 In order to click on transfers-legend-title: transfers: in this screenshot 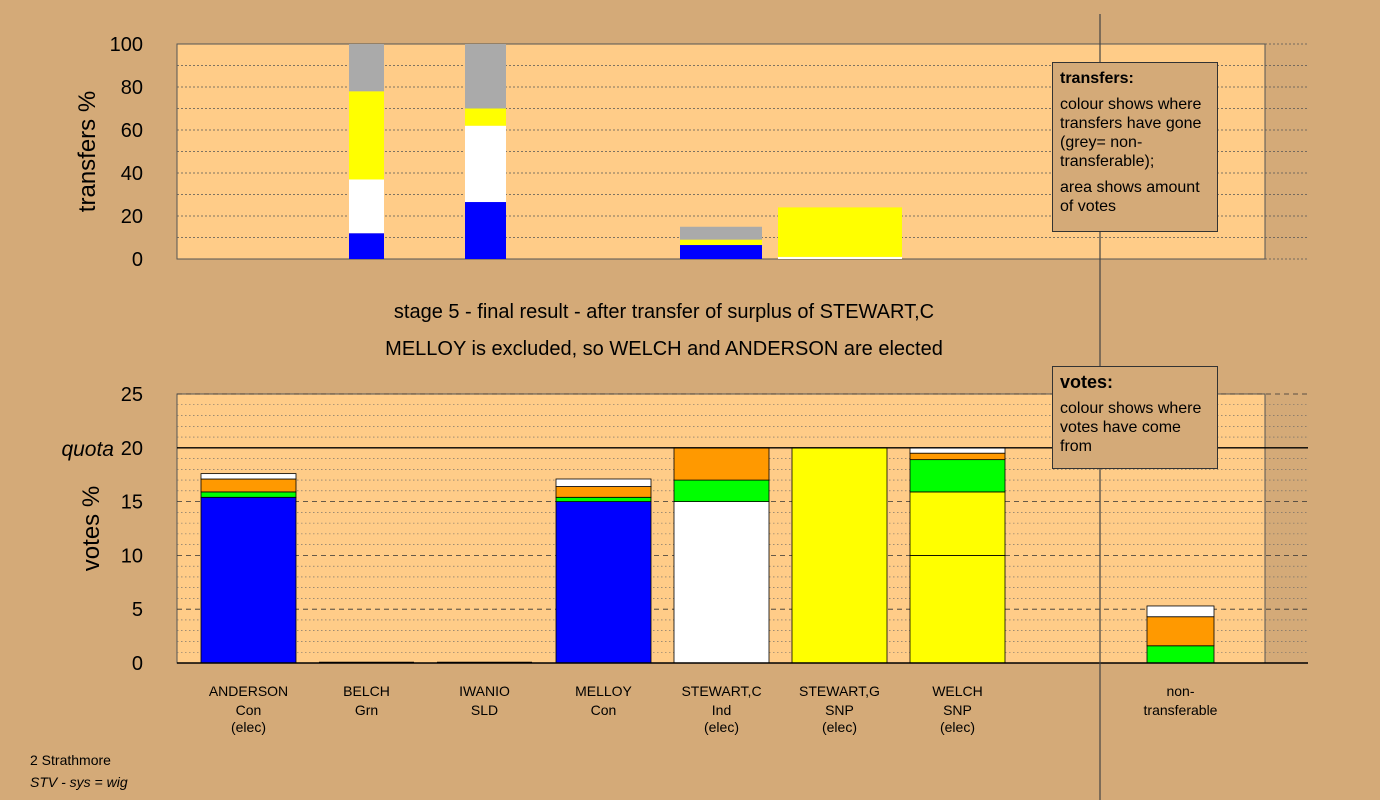, I will do `click(1097, 78)`.